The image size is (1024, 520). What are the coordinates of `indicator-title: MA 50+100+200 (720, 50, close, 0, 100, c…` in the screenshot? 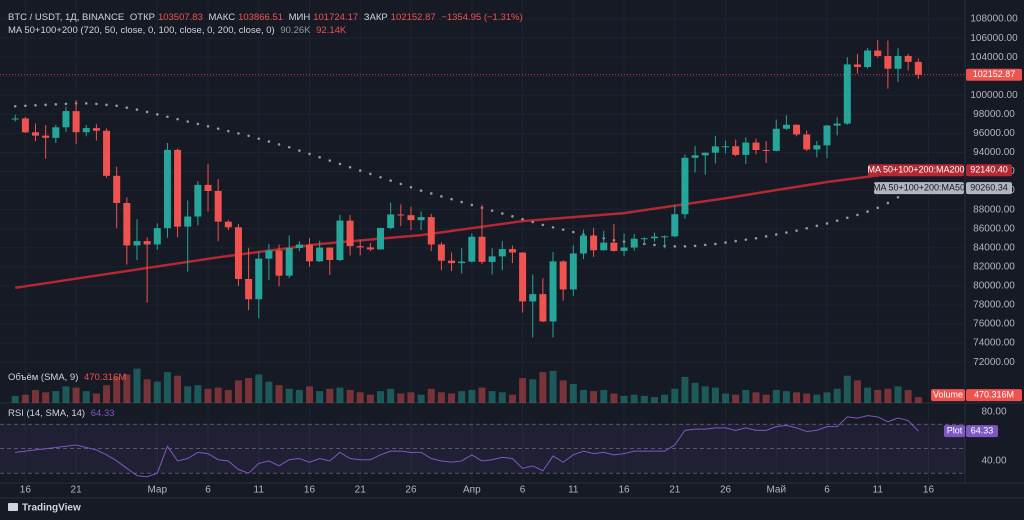 It's located at (141, 30).